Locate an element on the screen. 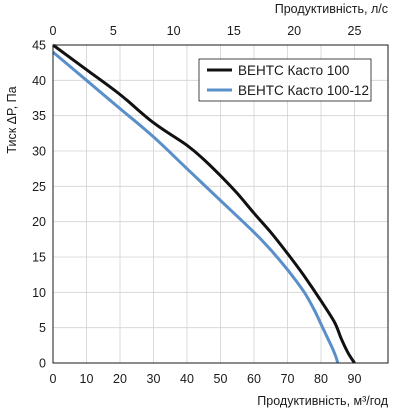  x-tick-label: 80 is located at coordinates (321, 379).